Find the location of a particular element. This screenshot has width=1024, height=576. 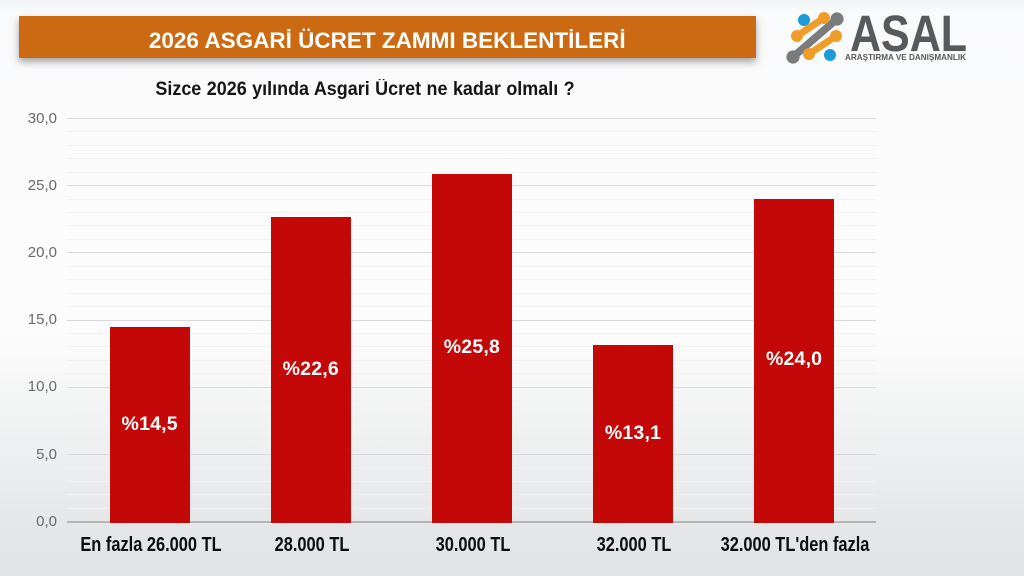

svg-text: ASAL is located at coordinates (908, 33).